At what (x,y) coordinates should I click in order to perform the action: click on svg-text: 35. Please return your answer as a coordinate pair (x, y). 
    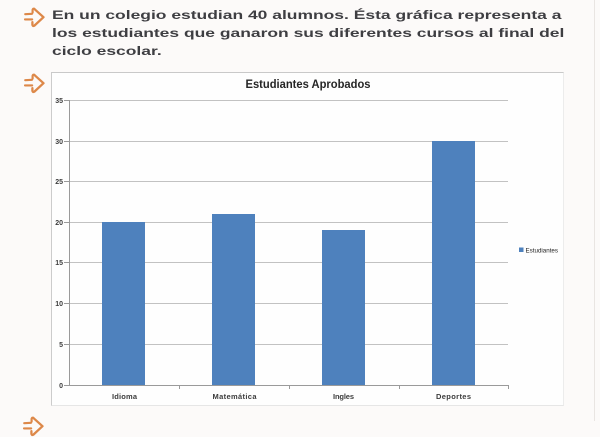
    Looking at the image, I should click on (59, 101).